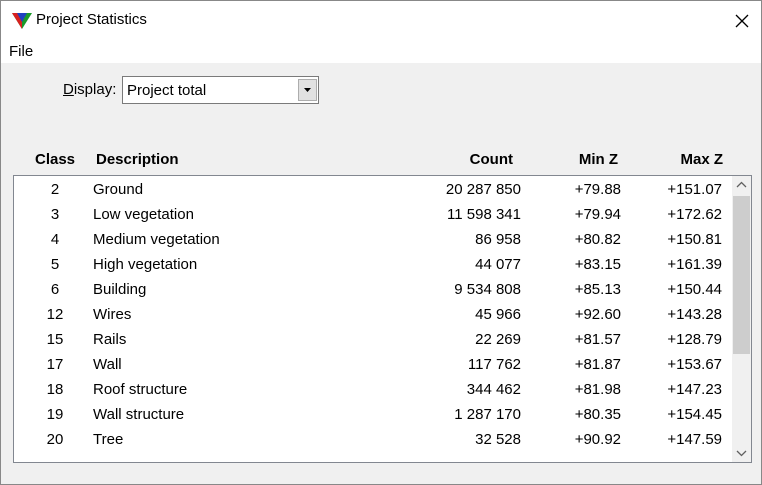 Image resolution: width=762 pixels, height=485 pixels. Describe the element at coordinates (483, 189) in the screenshot. I see `table-cell: 20 287 850` at that location.